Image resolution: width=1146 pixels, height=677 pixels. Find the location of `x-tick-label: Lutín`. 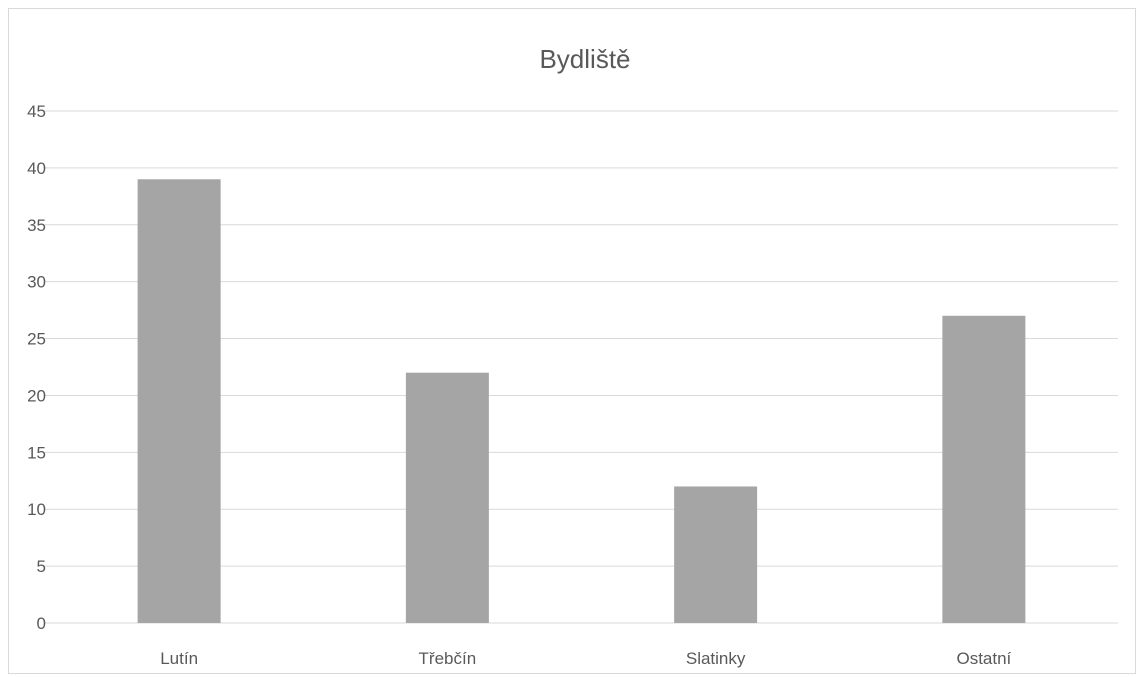

x-tick-label: Lutín is located at coordinates (179, 658).